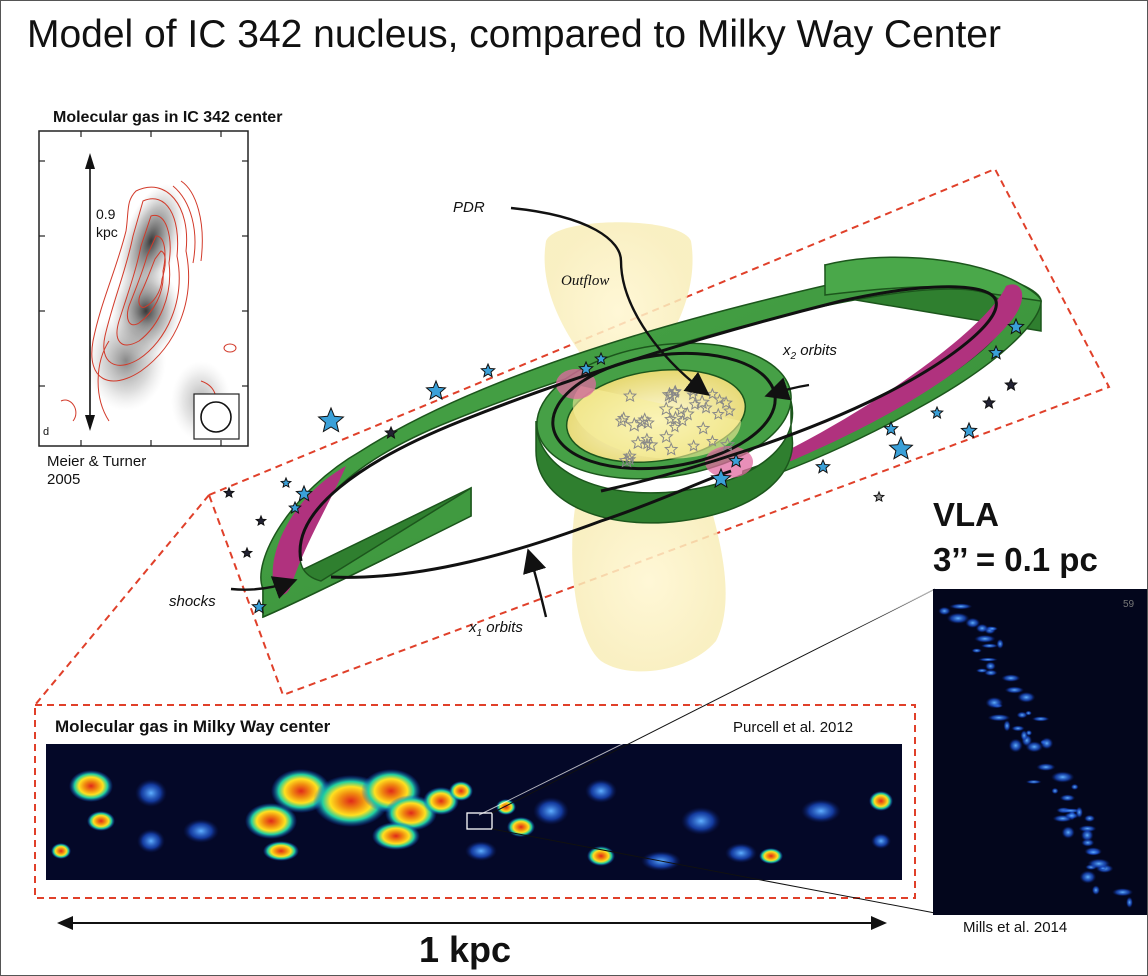 The height and width of the screenshot is (976, 1148). What do you see at coordinates (496, 629) in the screenshot?
I see `x1-orbits-label: x1 orbits` at bounding box center [496, 629].